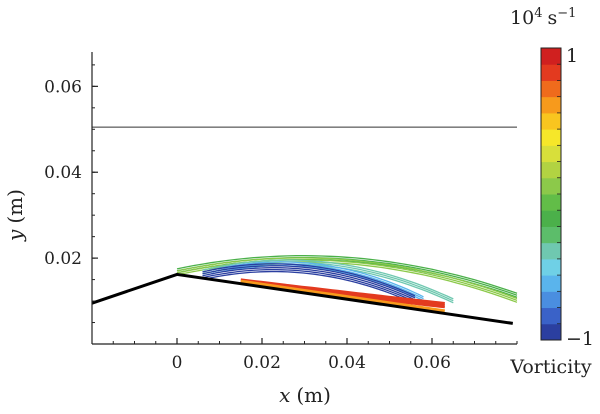  Describe the element at coordinates (262, 363) in the screenshot. I see `x-tick-label: 0.02` at that location.